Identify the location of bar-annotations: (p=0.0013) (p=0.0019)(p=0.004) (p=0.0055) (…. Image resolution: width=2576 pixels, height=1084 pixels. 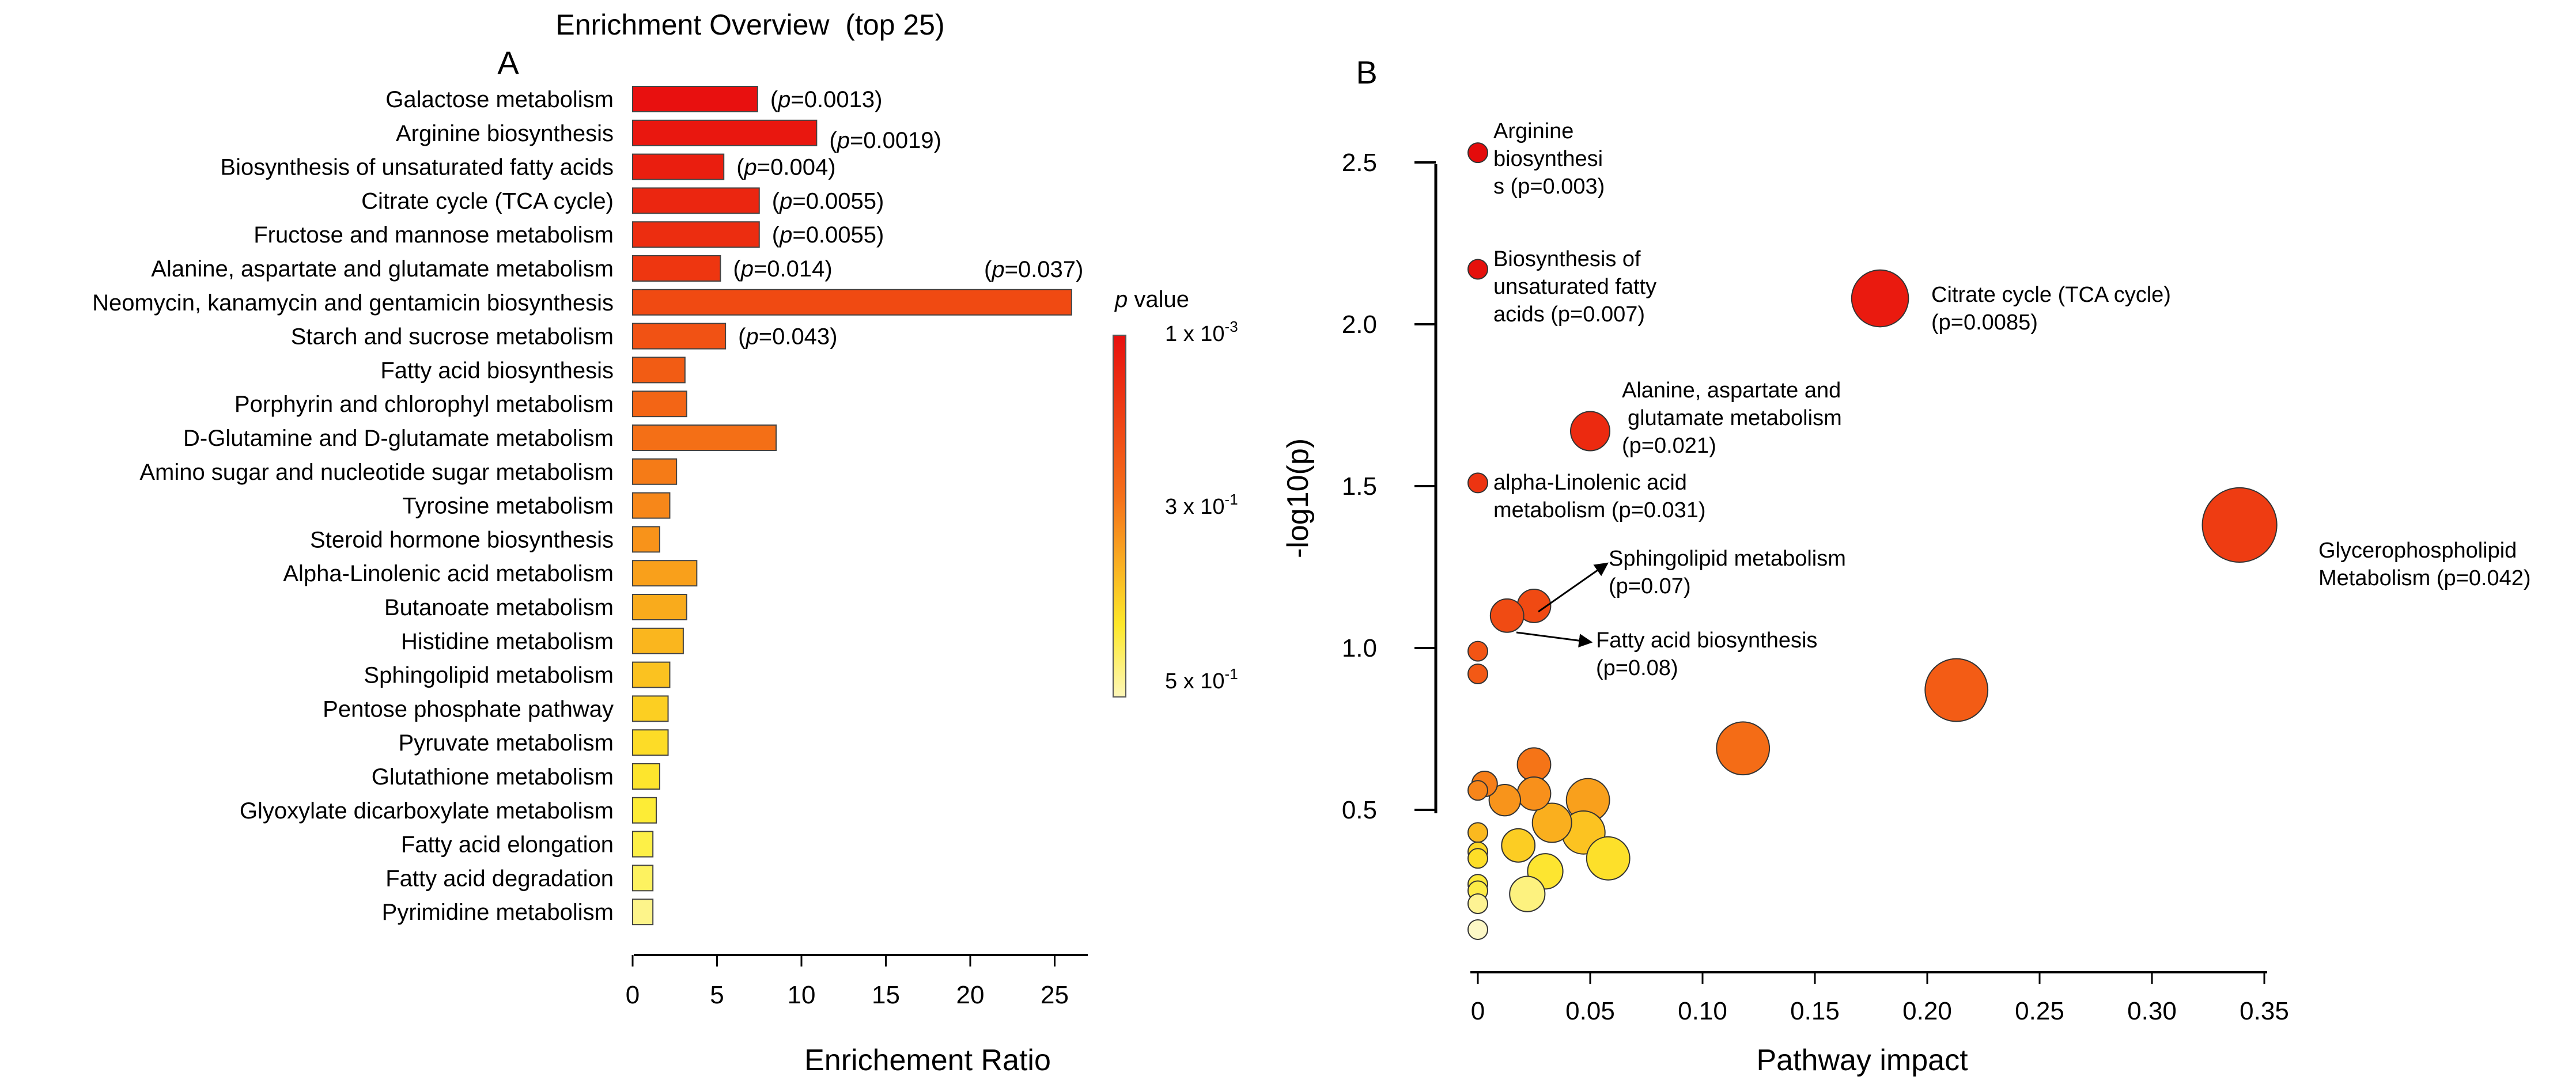
(908, 218).